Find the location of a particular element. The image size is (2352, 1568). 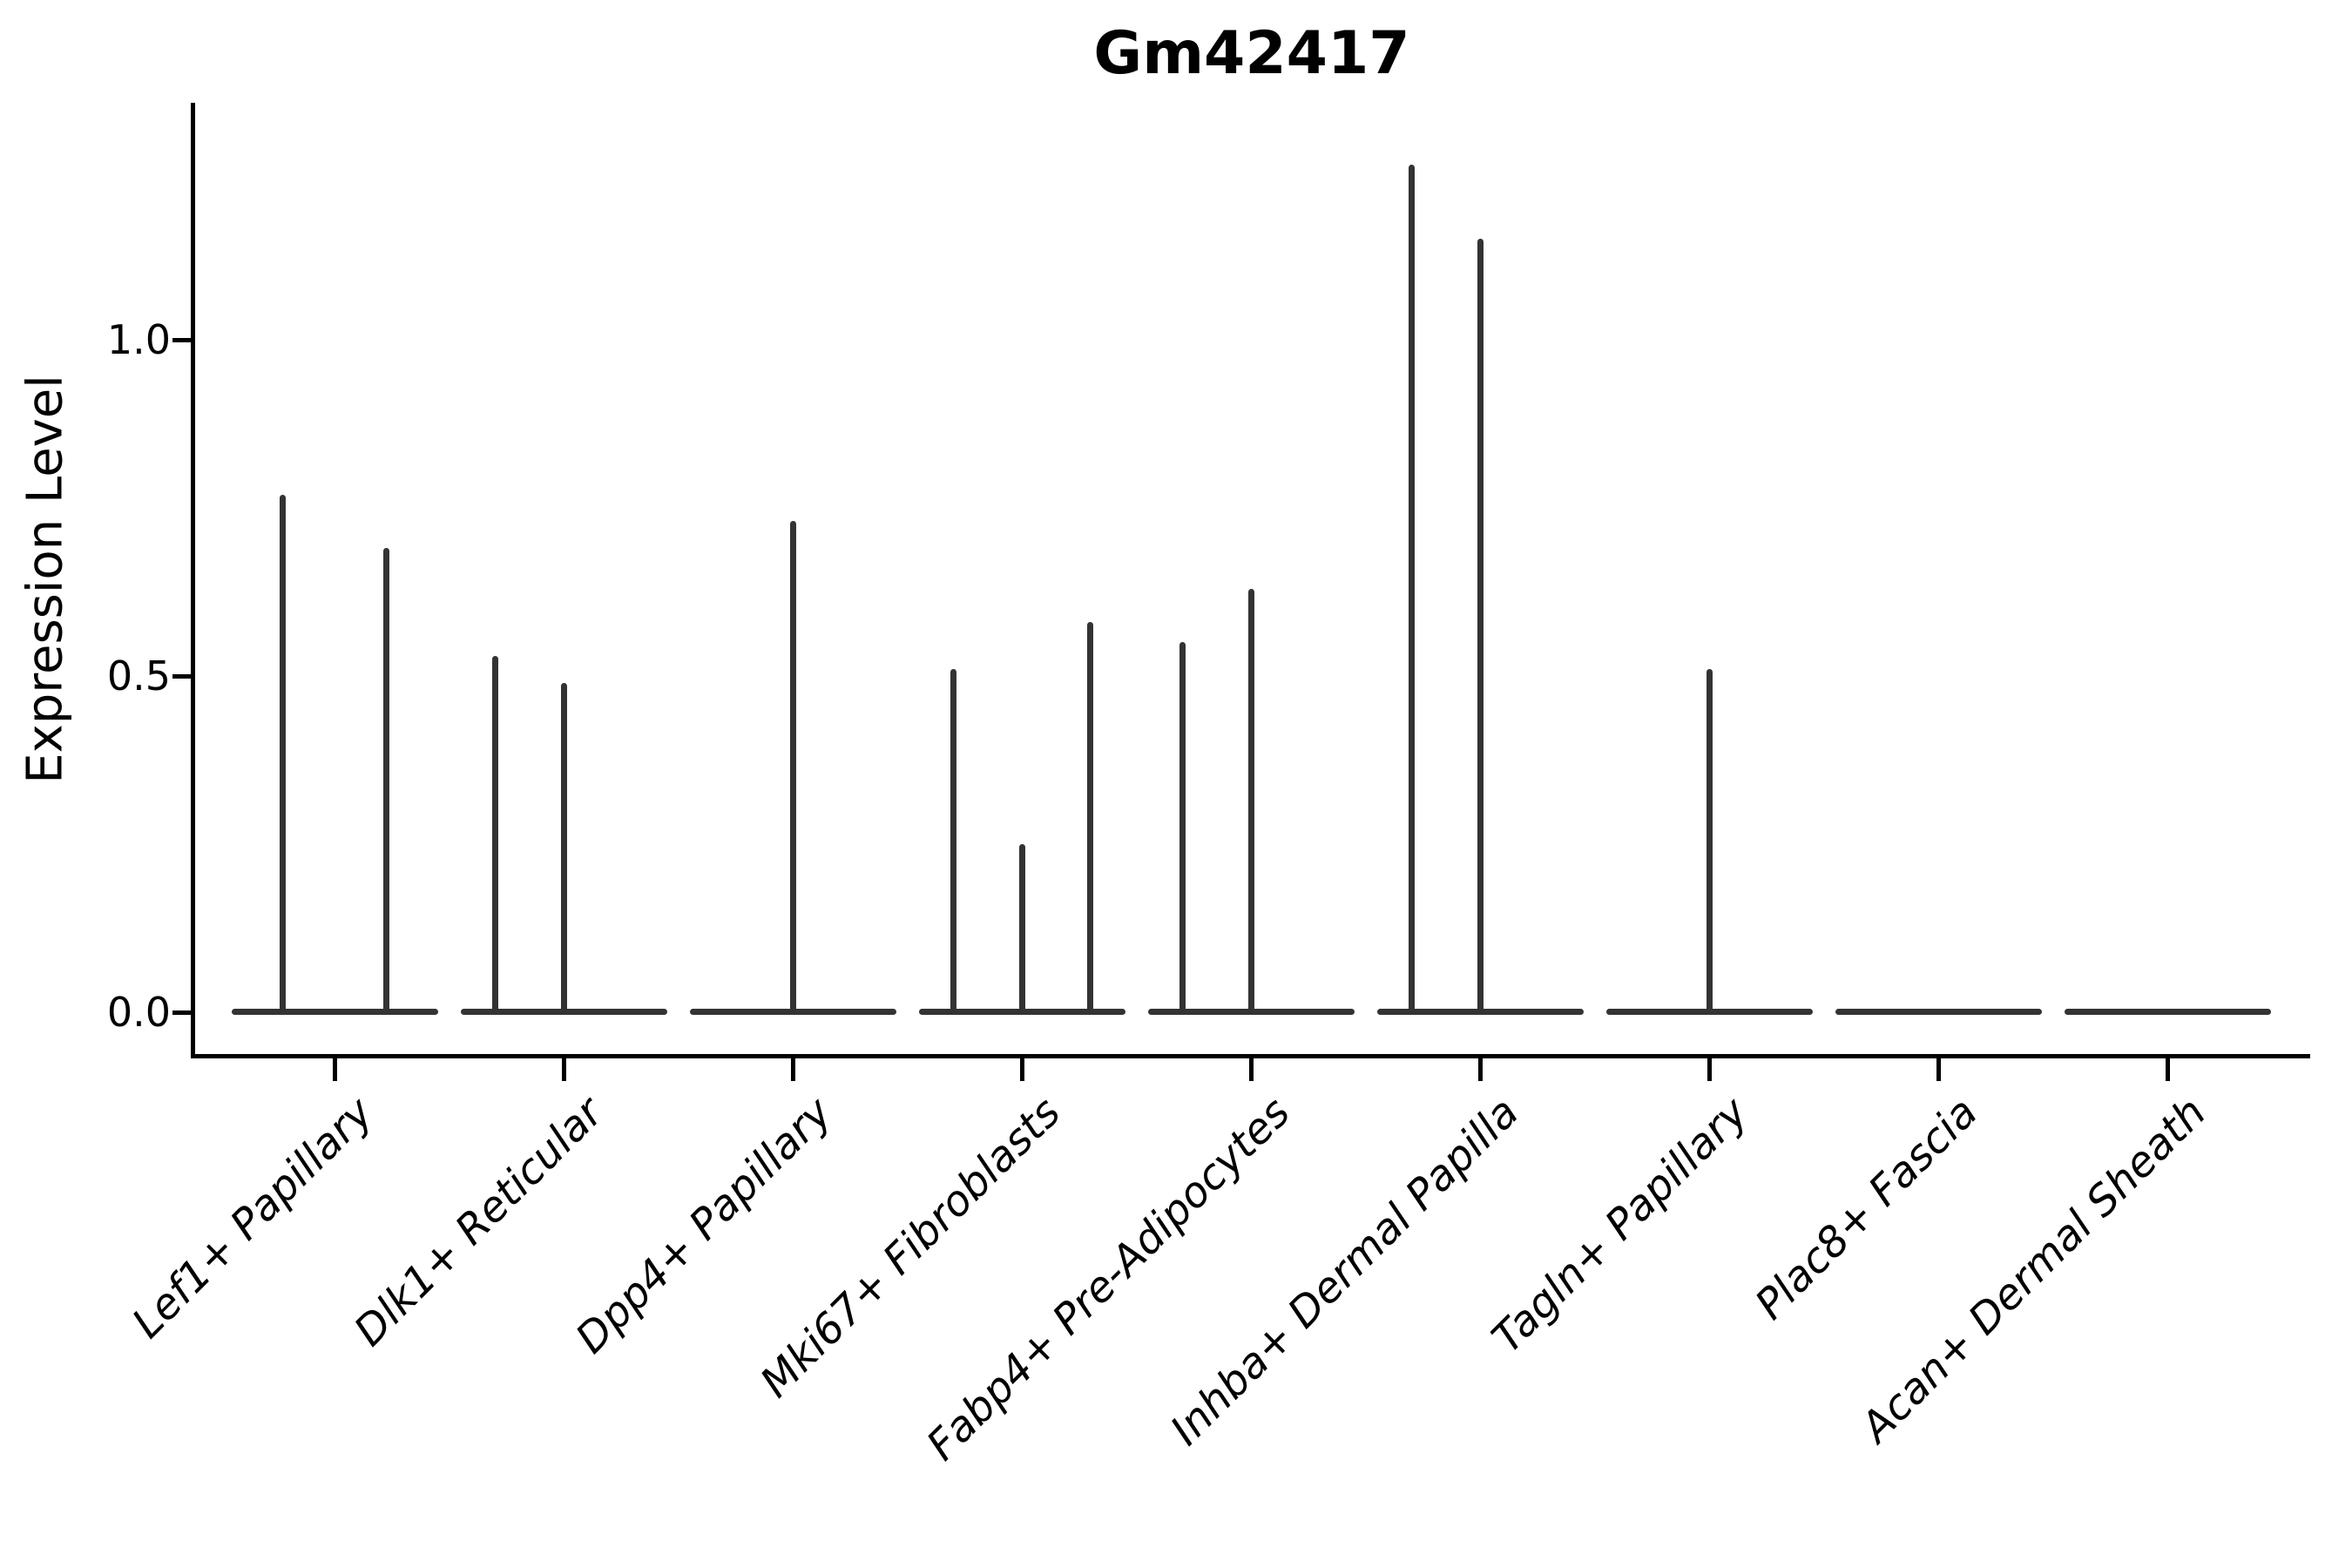

x-tick-label: Dlk1+ Reticular is located at coordinates (478, 1222).